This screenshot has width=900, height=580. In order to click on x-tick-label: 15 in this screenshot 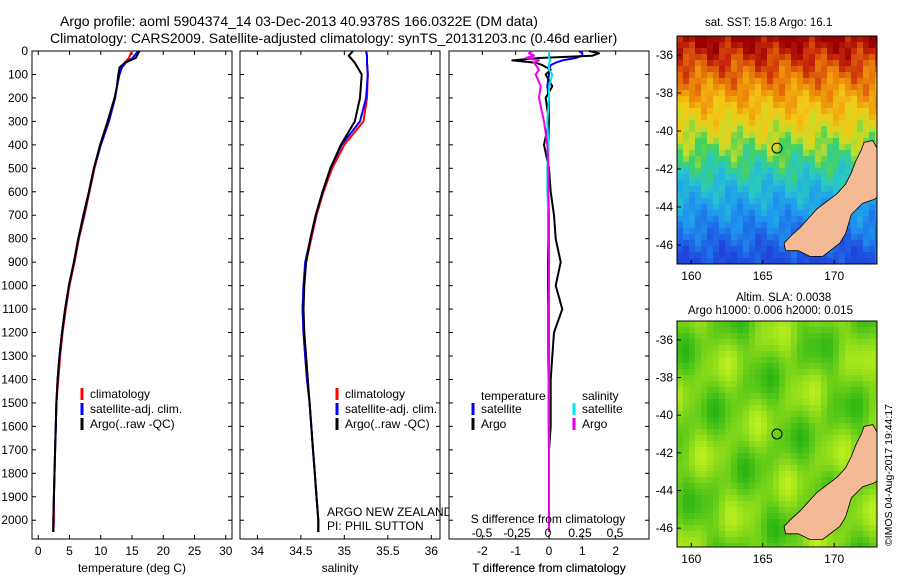, I will do `click(132, 551)`.